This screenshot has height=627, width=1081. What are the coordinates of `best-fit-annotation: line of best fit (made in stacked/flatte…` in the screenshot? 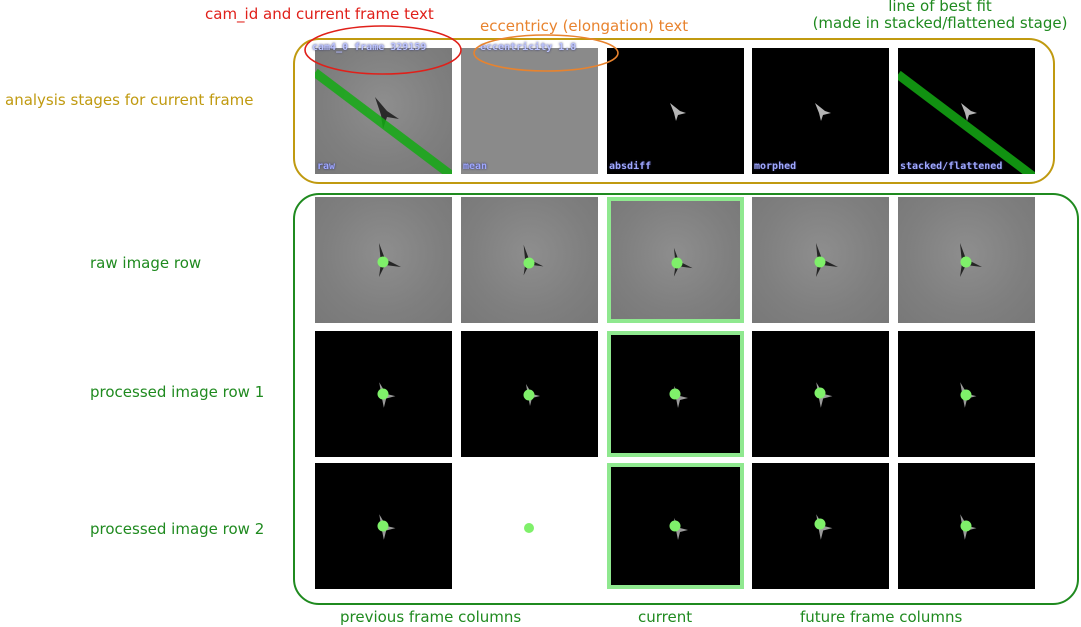 It's located at (935, 16).